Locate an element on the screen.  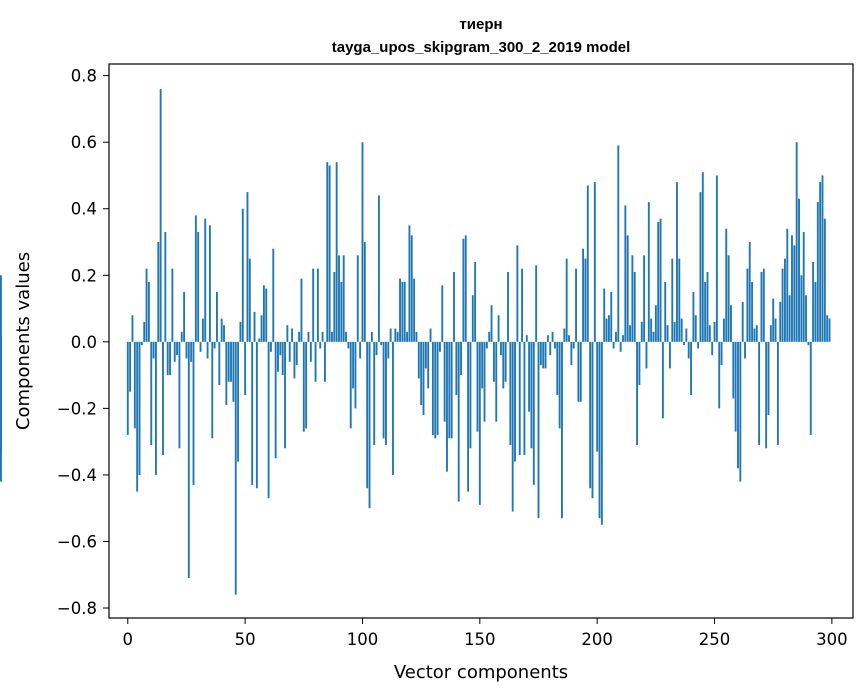
y-tick-label: −0.6 is located at coordinates (77, 541).